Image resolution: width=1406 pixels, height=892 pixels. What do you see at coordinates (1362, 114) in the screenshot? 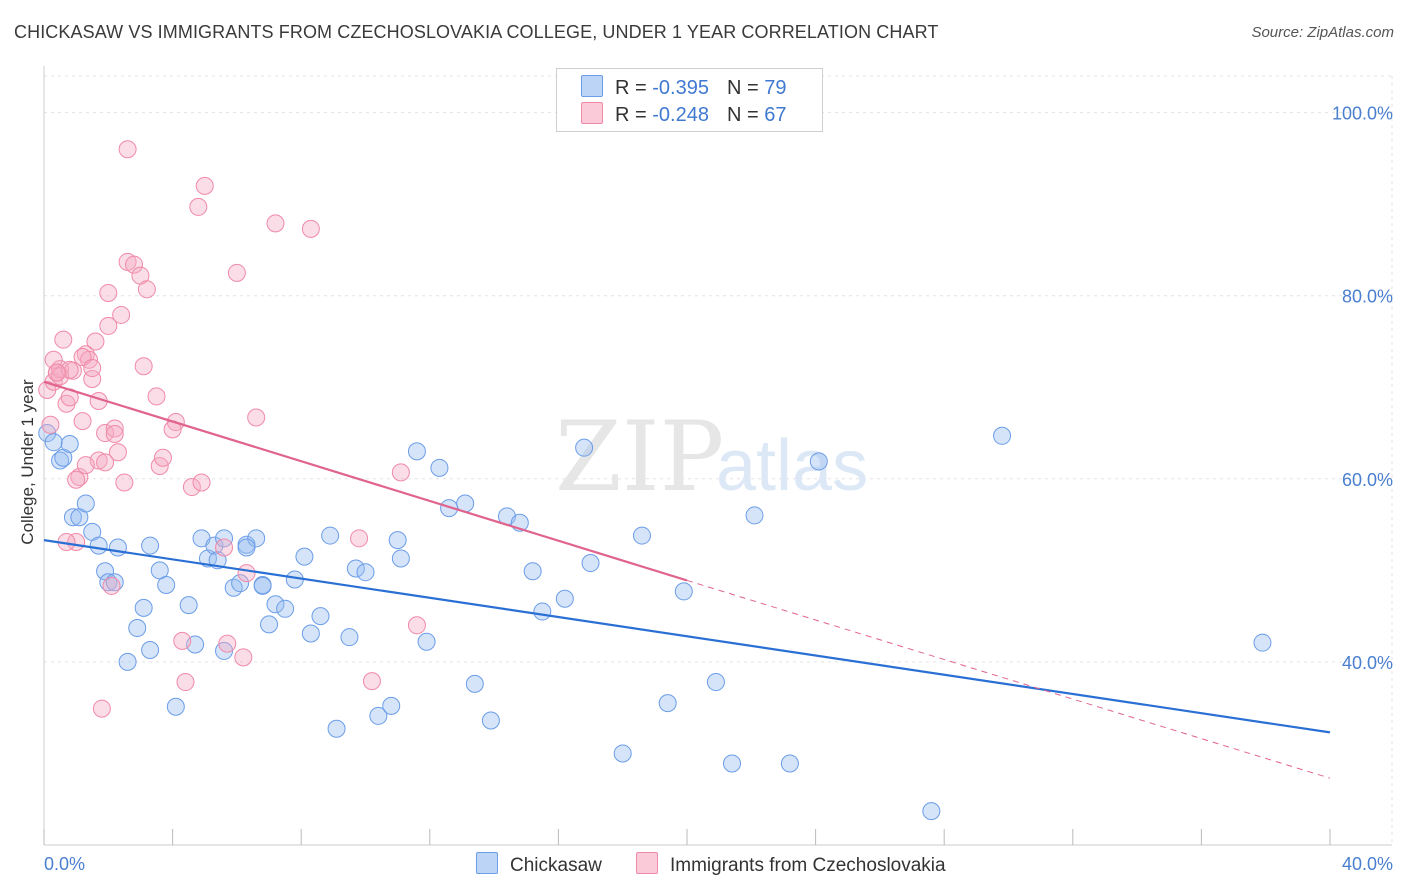
I see `y-tick-label: 100.0%` at bounding box center [1362, 114].